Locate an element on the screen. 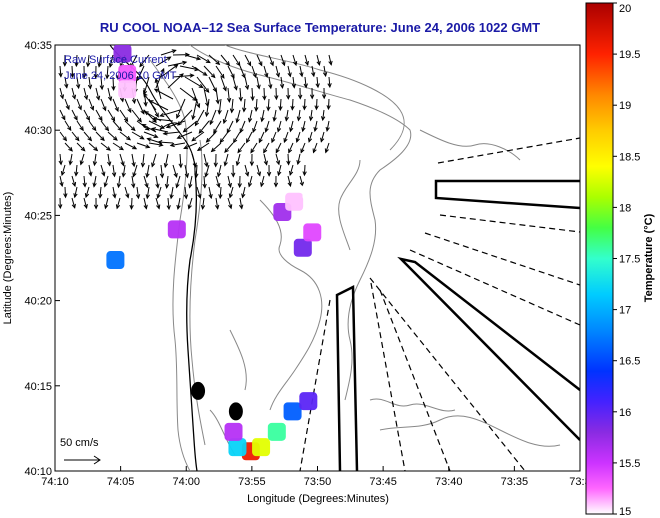  colorbar is located at coordinates (599, 258).